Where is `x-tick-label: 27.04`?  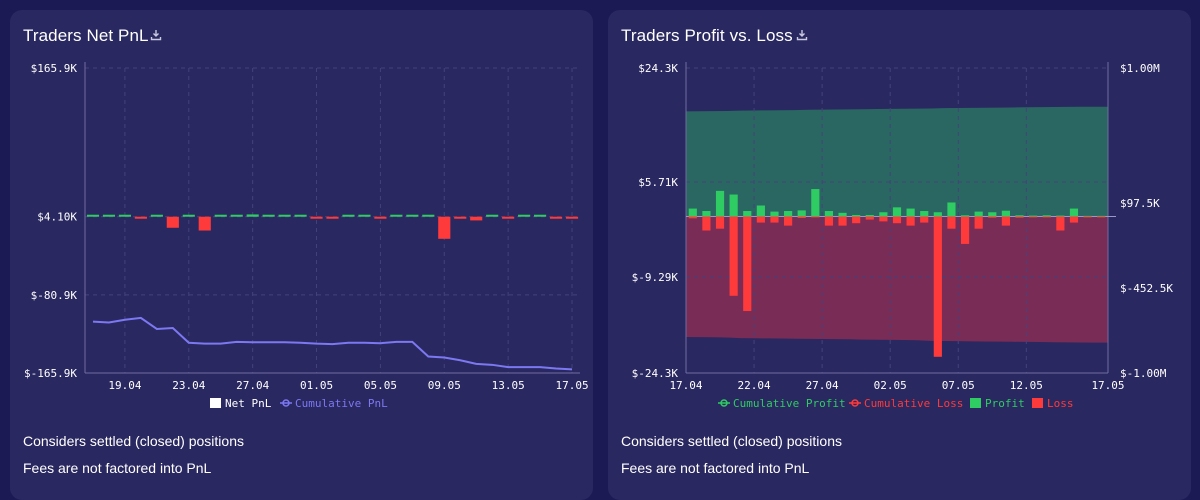
x-tick-label: 27.04 is located at coordinates (252, 385).